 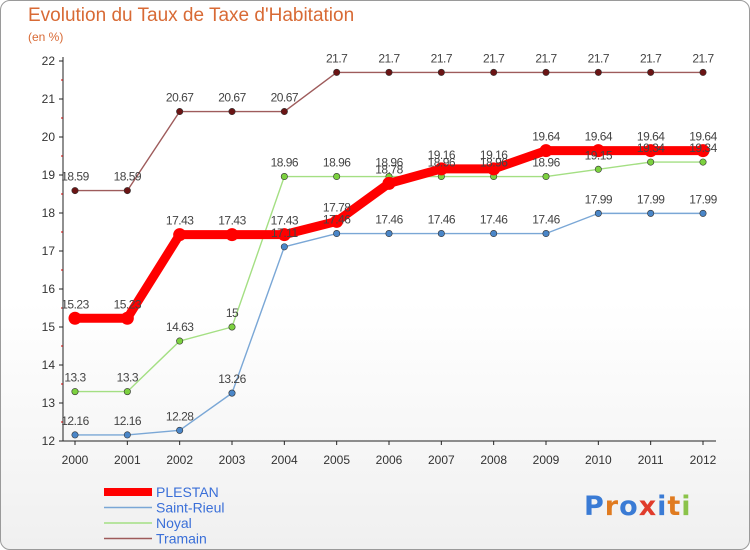 I want to click on chart-title: Evolution du Taux de Taxe d'Habitation, so click(x=191, y=15).